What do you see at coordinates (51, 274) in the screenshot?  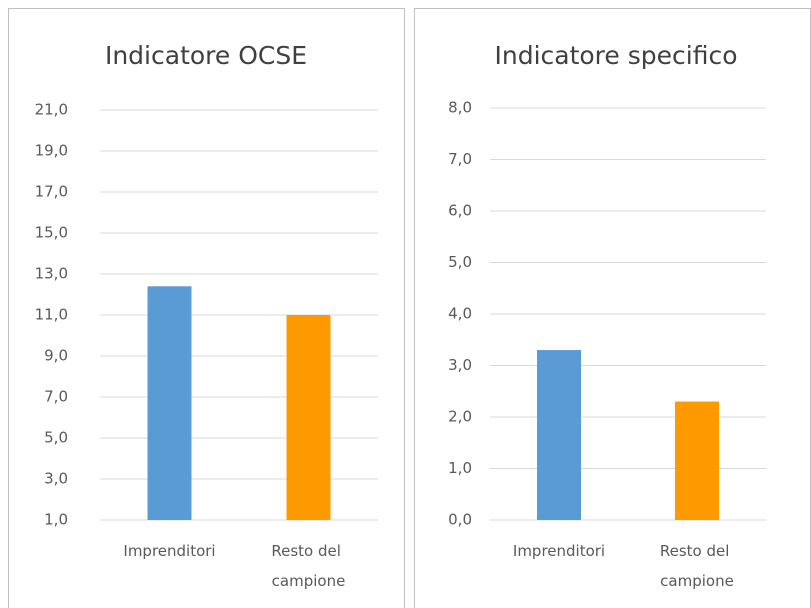 I see `y-tick-label: 13,0` at bounding box center [51, 274].